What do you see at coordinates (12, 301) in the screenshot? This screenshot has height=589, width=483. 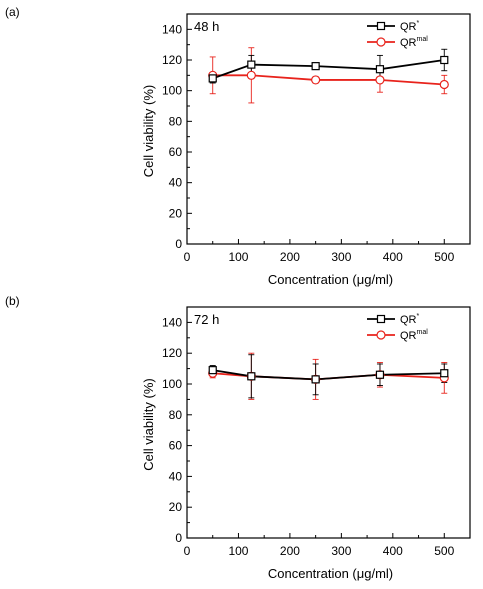 I see `panel-label: (b)` at bounding box center [12, 301].